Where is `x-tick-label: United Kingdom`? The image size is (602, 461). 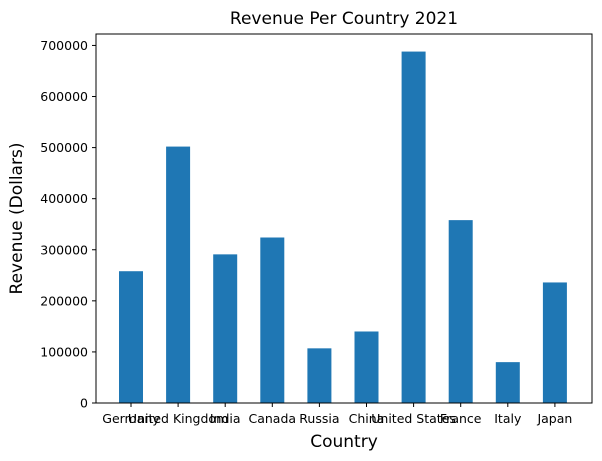
x-tick-label: United Kingdom is located at coordinates (178, 418).